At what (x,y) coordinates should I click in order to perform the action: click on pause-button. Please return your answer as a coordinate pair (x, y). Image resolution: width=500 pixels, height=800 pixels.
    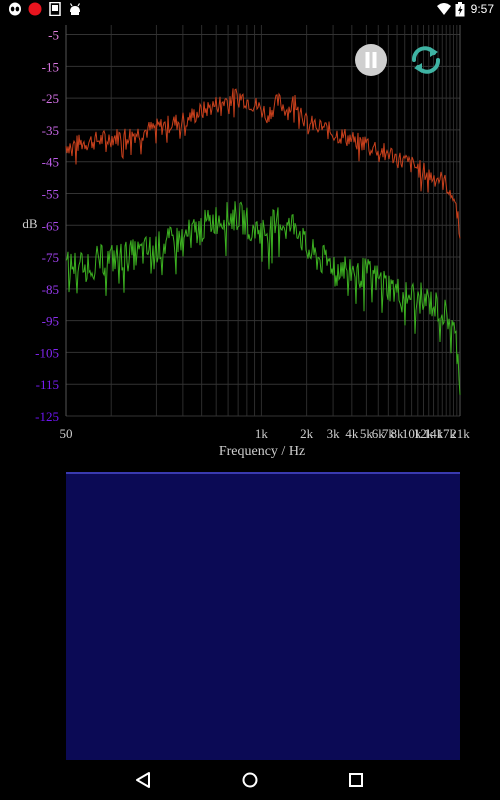
    Looking at the image, I should click on (371, 60).